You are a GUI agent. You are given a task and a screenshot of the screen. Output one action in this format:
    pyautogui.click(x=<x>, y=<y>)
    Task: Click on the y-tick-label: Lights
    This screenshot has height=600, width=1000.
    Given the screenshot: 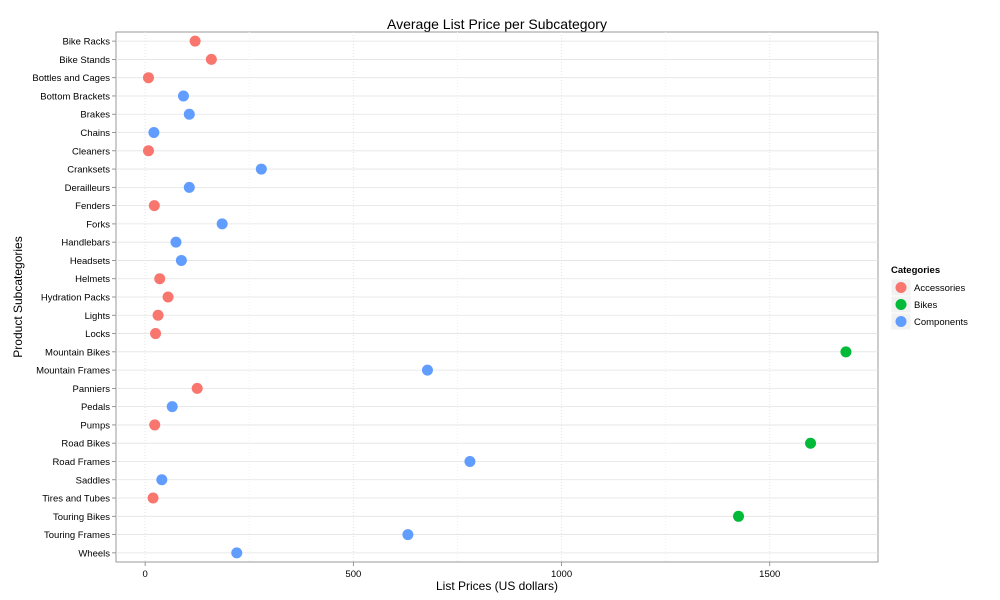 What is the action you would take?
    pyautogui.click(x=98, y=316)
    